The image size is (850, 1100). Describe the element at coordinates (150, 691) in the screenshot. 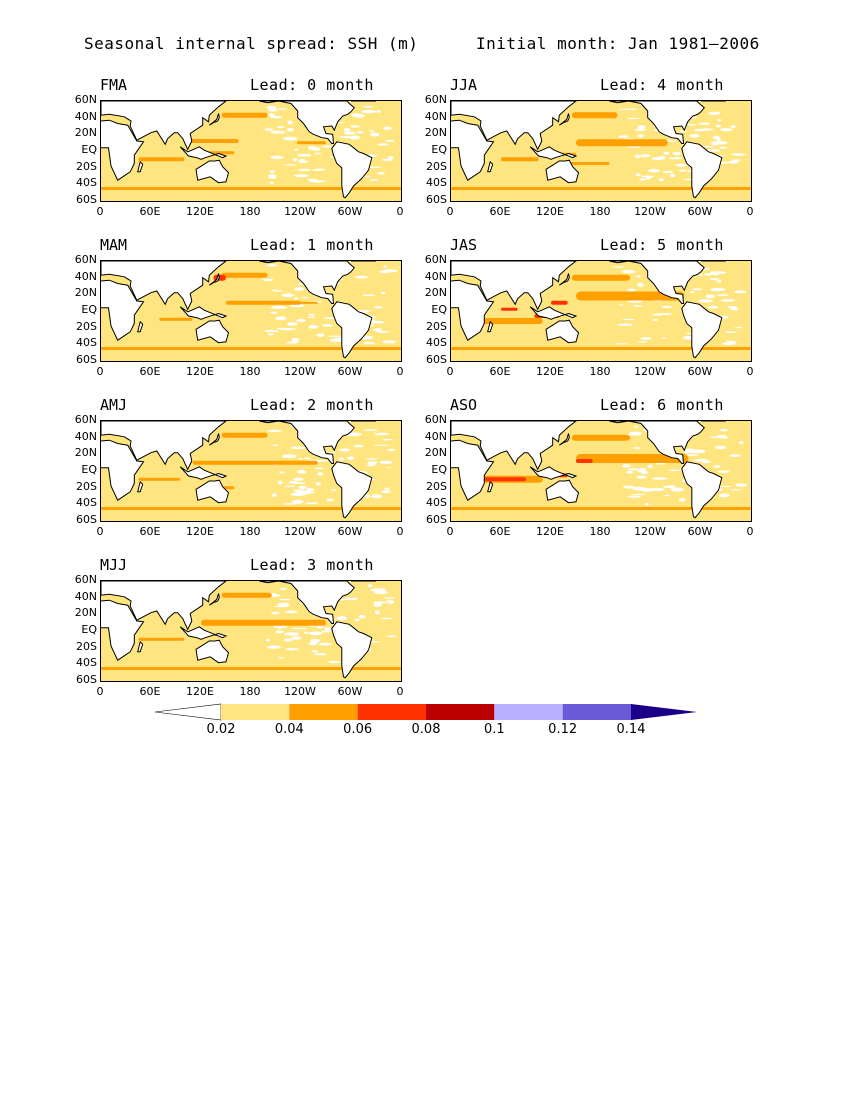

I see `lon-tick-label: 60E` at that location.